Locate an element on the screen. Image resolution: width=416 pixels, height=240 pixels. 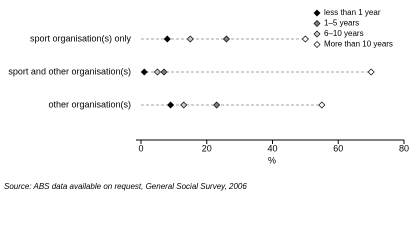
category-label: sport organisation(s) only is located at coordinates (81, 38).